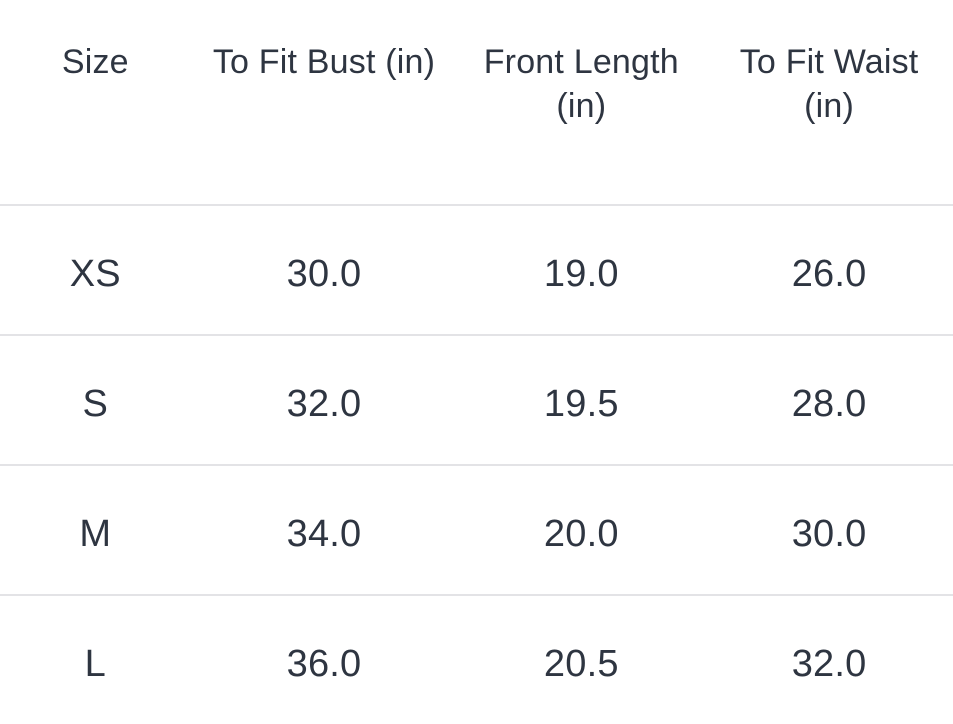 The height and width of the screenshot is (724, 953). What do you see at coordinates (581, 106) in the screenshot?
I see `column-header-front-length-sub: (in)` at bounding box center [581, 106].